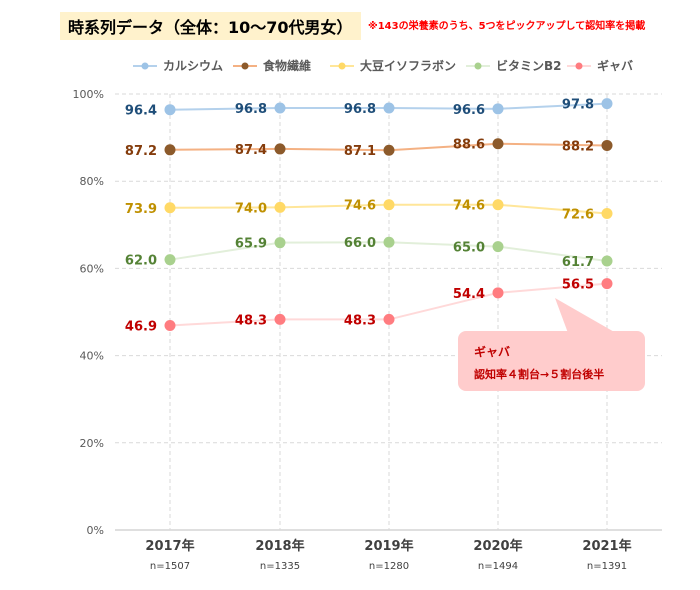 This screenshot has width=700, height=590. Describe the element at coordinates (497, 546) in the screenshot. I see `x-tick-label: 2020年` at that location.